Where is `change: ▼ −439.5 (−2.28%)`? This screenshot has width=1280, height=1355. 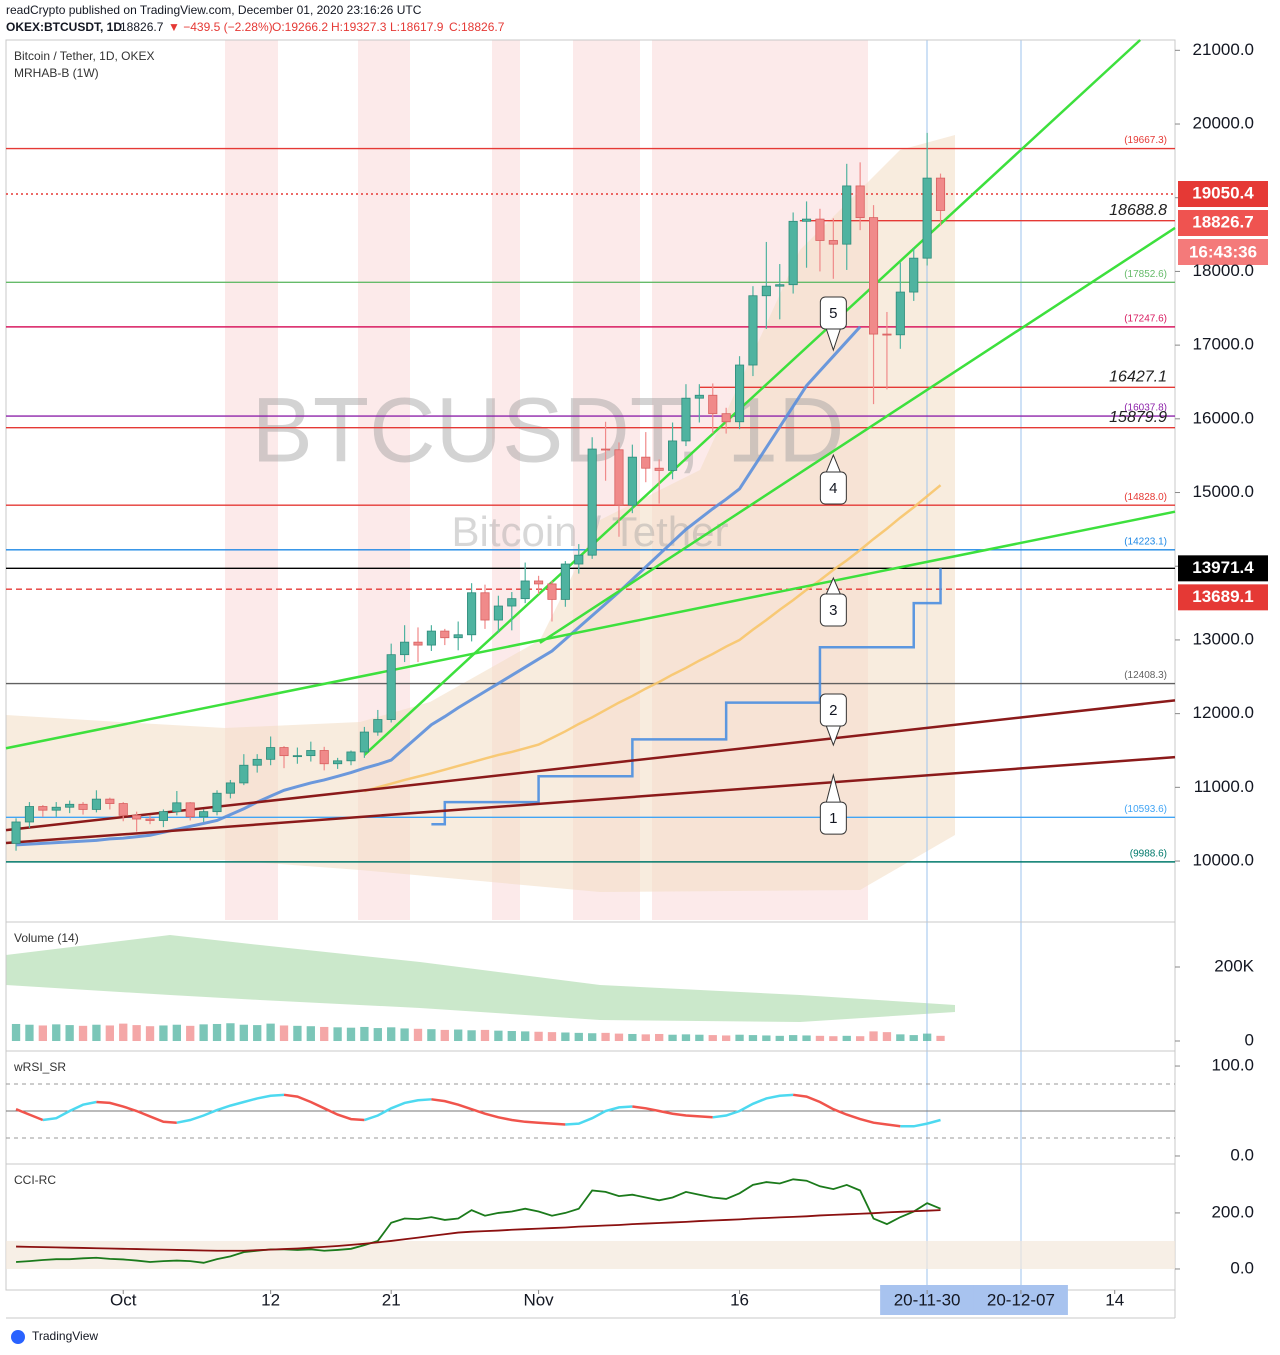
change: ▼ −439.5 (−2.28%) is located at coordinates (220, 27).